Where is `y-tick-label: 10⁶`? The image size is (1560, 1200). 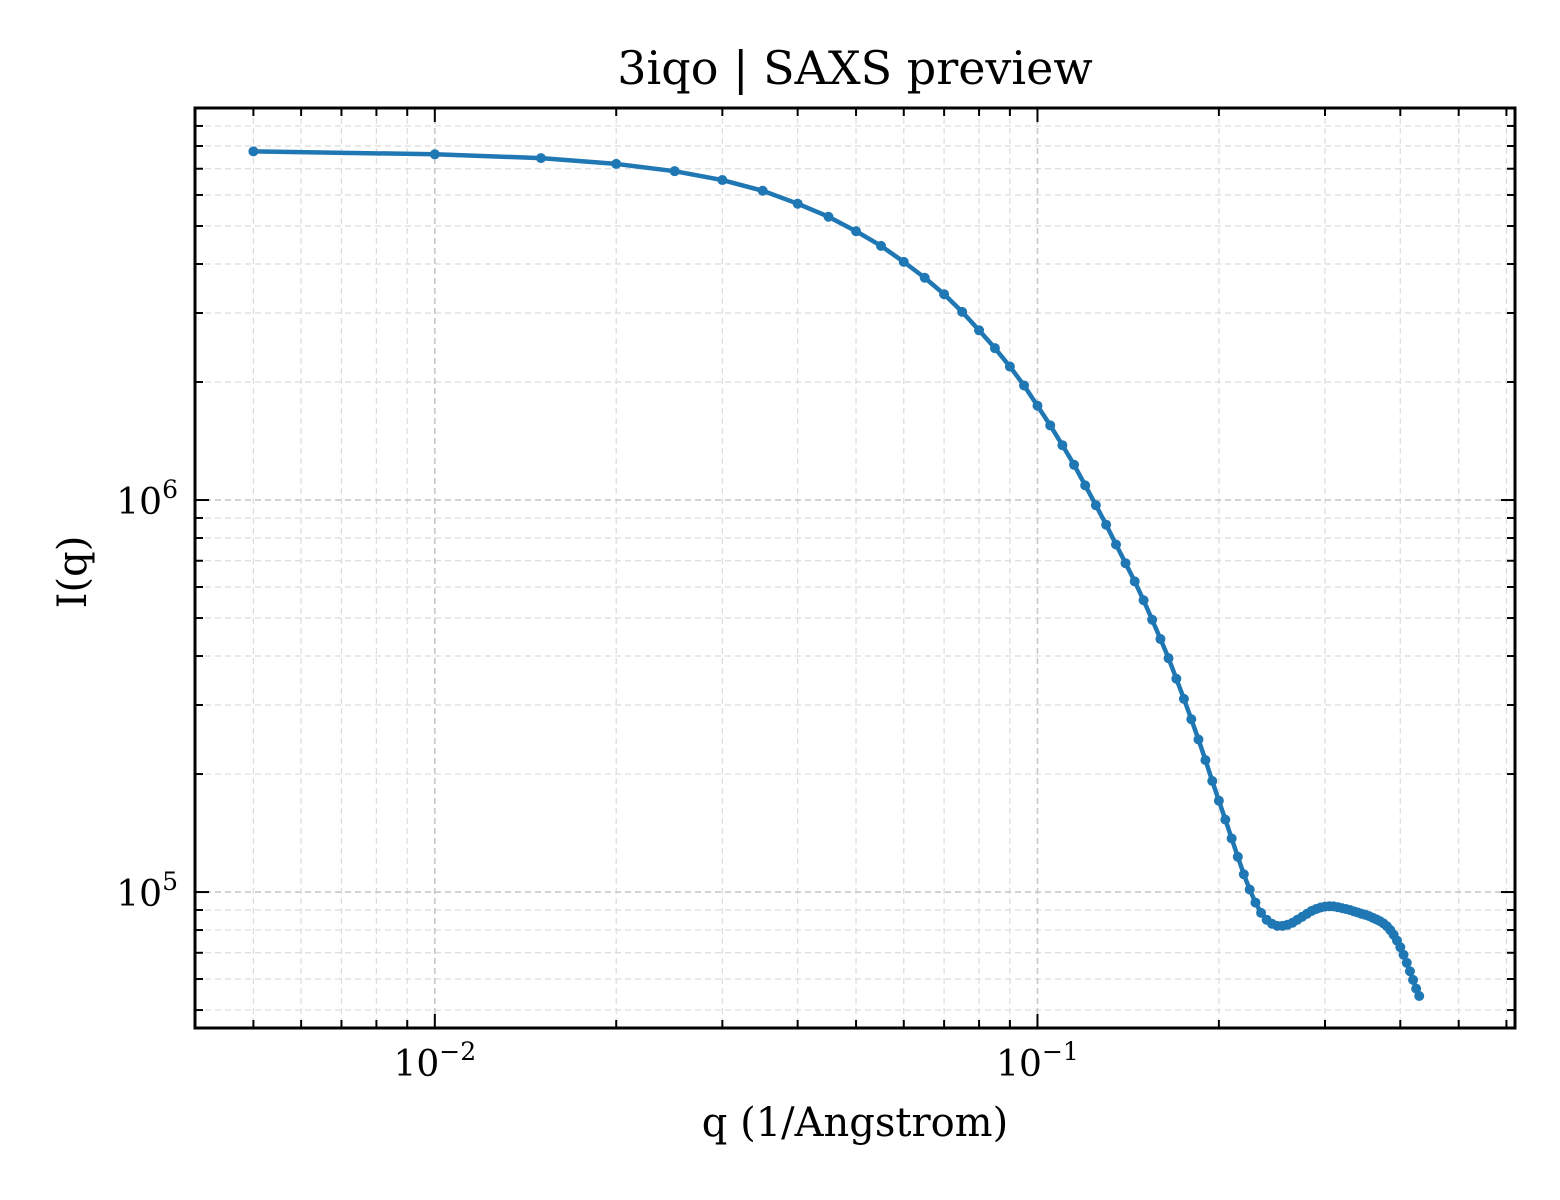
y-tick-label: 10⁶ is located at coordinates (147, 499).